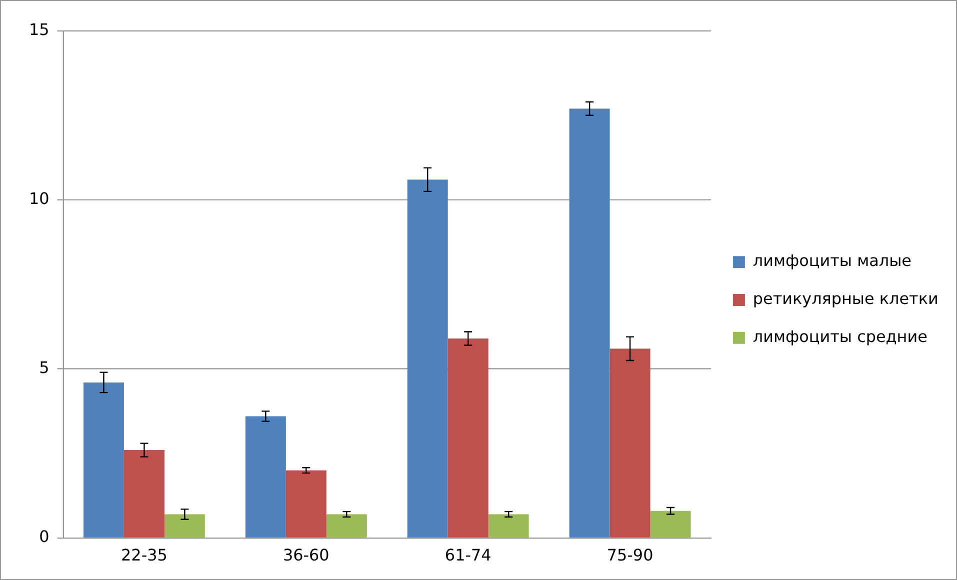 The image size is (957, 580). I want to click on y-tick-label: 5, so click(44, 368).